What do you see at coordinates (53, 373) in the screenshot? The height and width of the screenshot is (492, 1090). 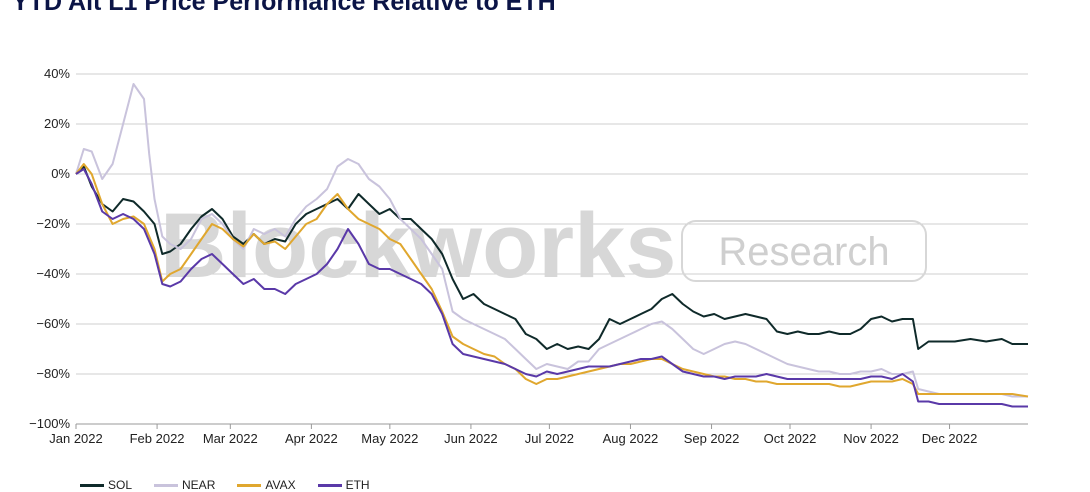 I see `y-tick-label: −80%` at bounding box center [53, 373].